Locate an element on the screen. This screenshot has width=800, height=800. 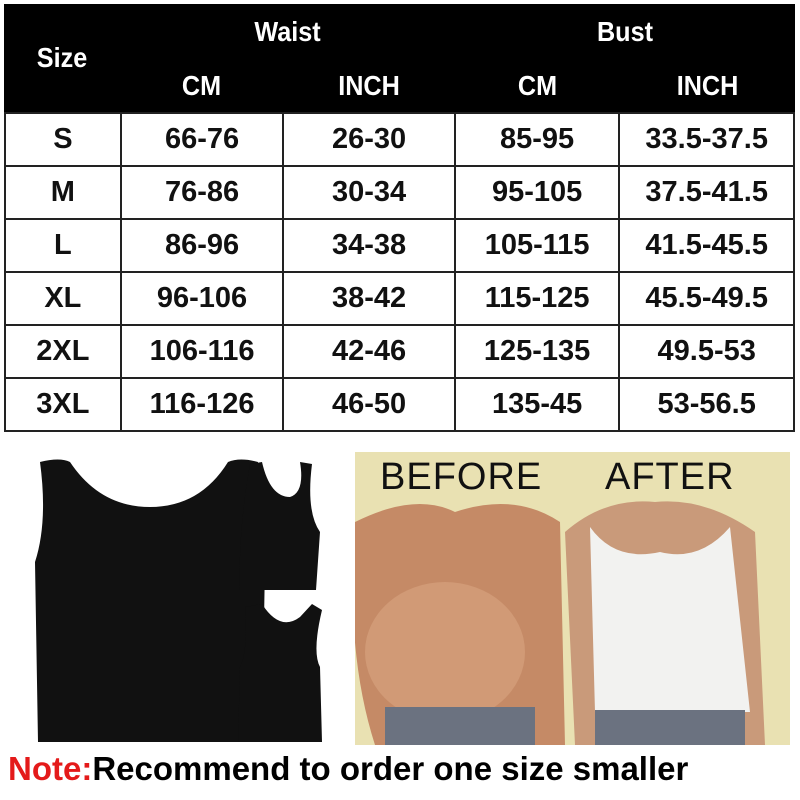
waist-cm-cell: 66-76 is located at coordinates (202, 139).